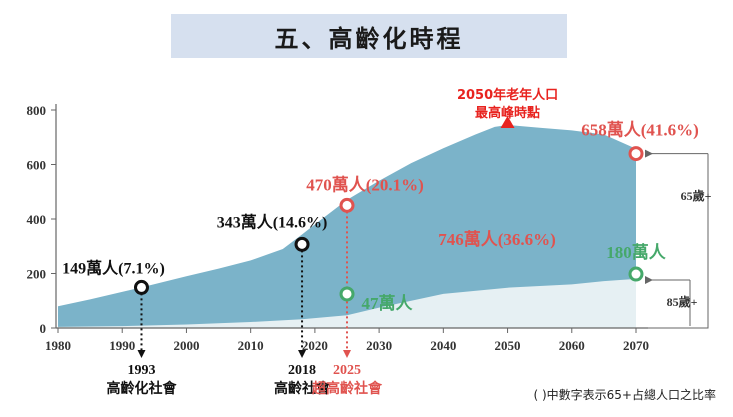 Image resolution: width=733 pixels, height=417 pixels. I want to click on peak-label-line1: 2050年老年人口, so click(507, 95).